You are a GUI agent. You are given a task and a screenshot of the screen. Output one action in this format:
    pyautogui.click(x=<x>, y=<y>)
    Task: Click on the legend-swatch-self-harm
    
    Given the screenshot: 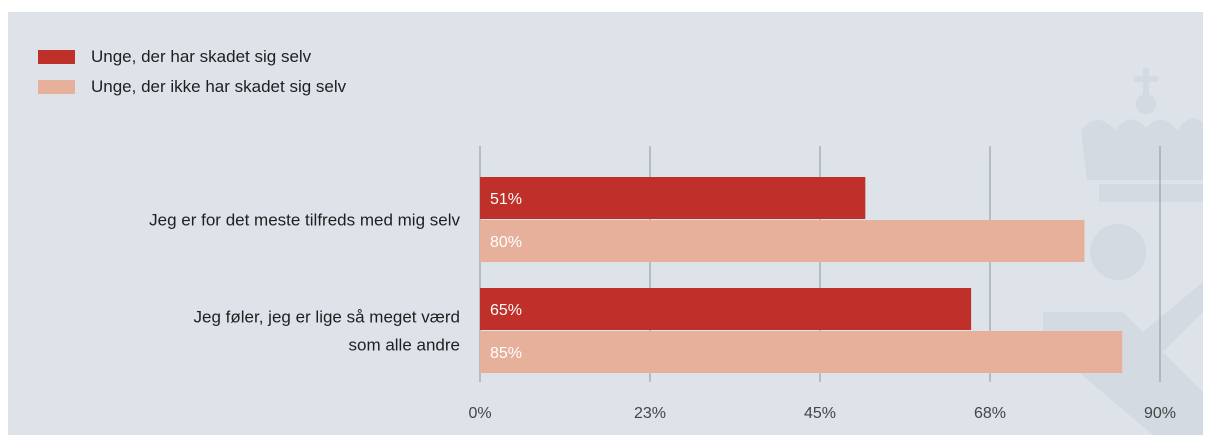 What is the action you would take?
    pyautogui.click(x=56, y=57)
    